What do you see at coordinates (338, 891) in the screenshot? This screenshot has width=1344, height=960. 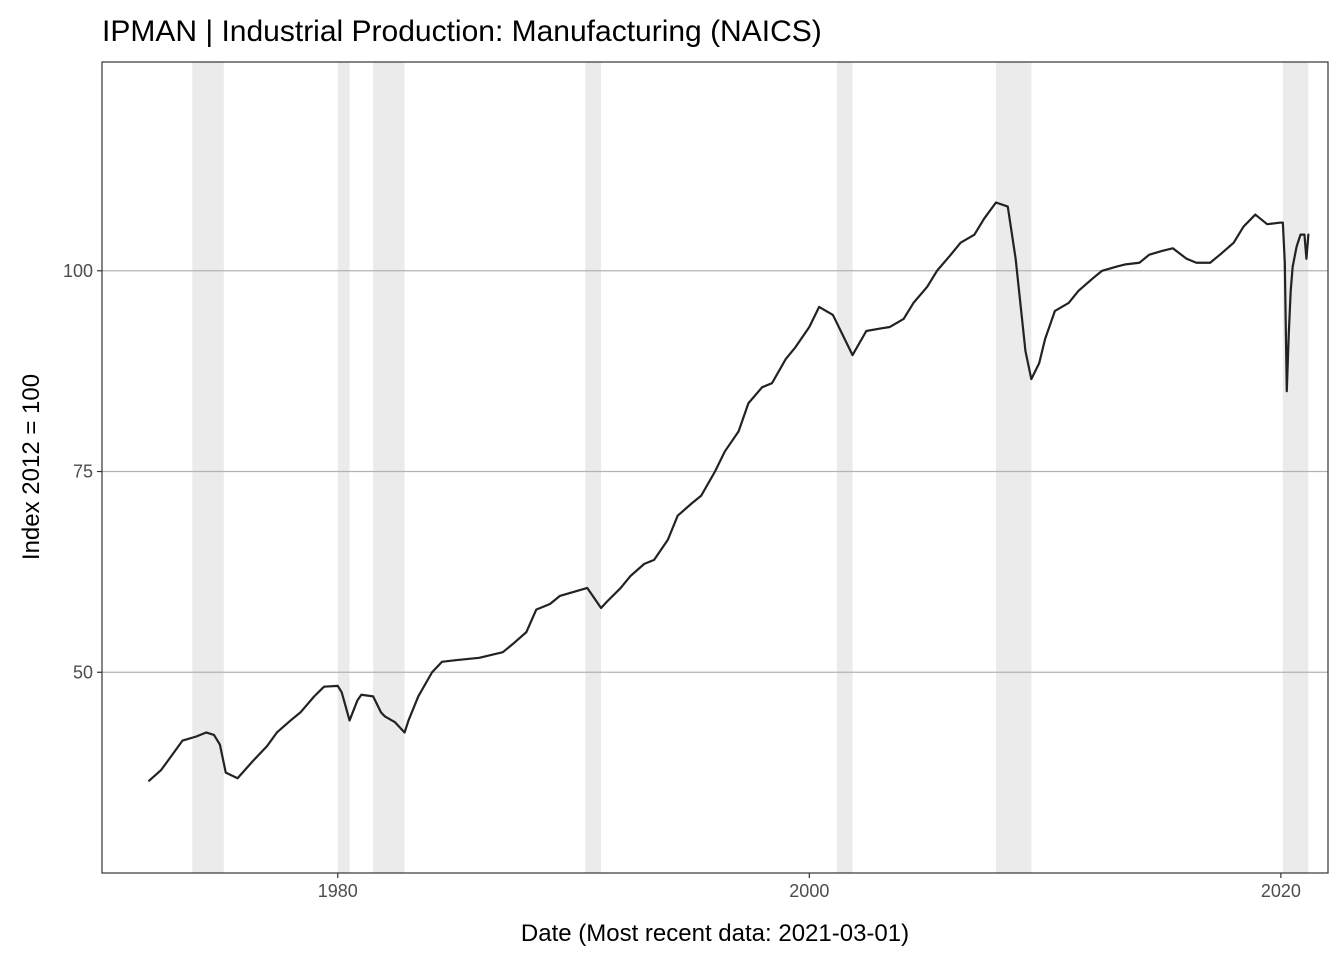 I see `x-tick-label: 1980` at bounding box center [338, 891].